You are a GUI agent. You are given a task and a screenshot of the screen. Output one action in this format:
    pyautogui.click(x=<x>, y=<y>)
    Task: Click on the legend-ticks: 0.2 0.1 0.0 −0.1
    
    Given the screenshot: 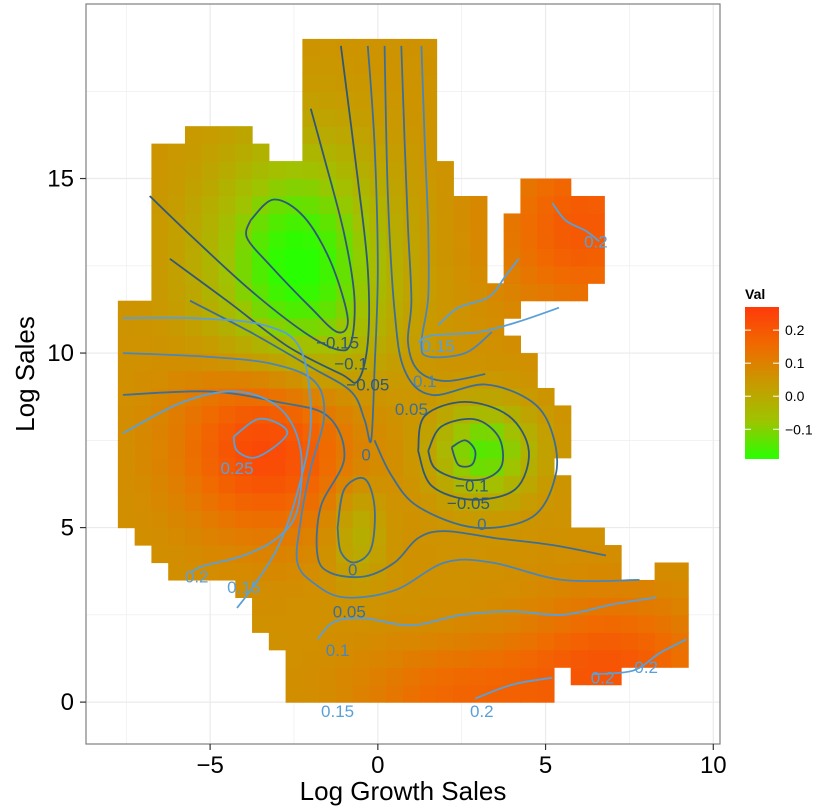 What is the action you would take?
    pyautogui.click(x=779, y=379)
    